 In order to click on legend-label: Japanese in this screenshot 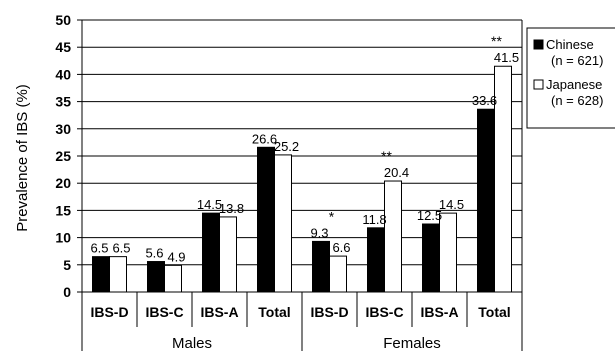, I will do `click(574, 84)`.